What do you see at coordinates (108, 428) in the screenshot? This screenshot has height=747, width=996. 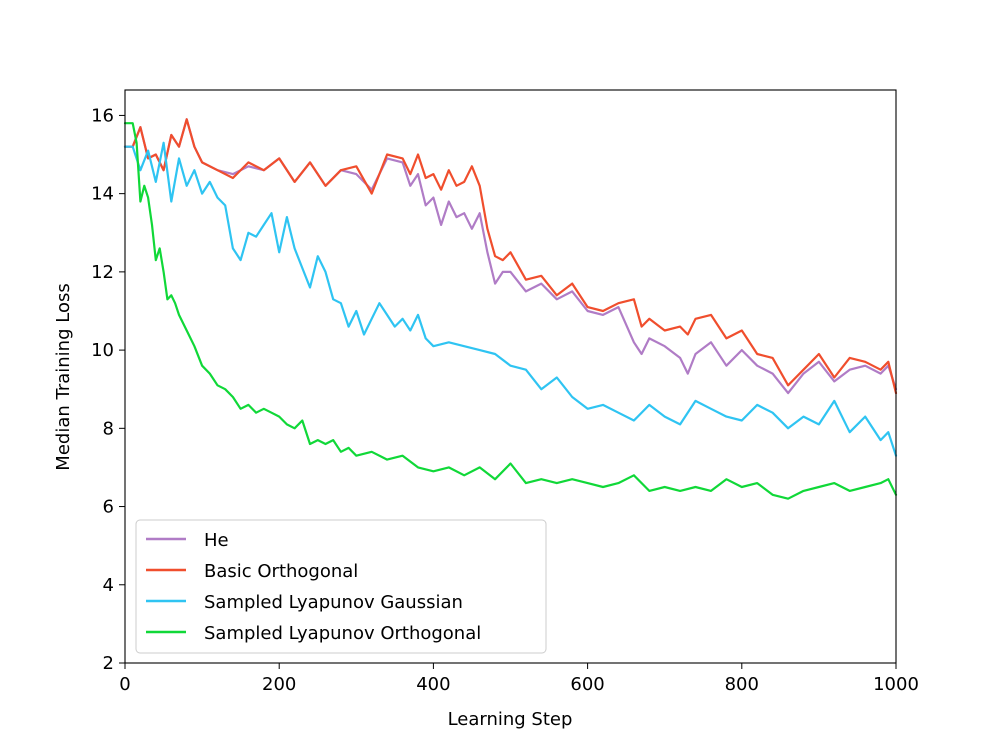 I see `y-tick-label: 8` at bounding box center [108, 428].